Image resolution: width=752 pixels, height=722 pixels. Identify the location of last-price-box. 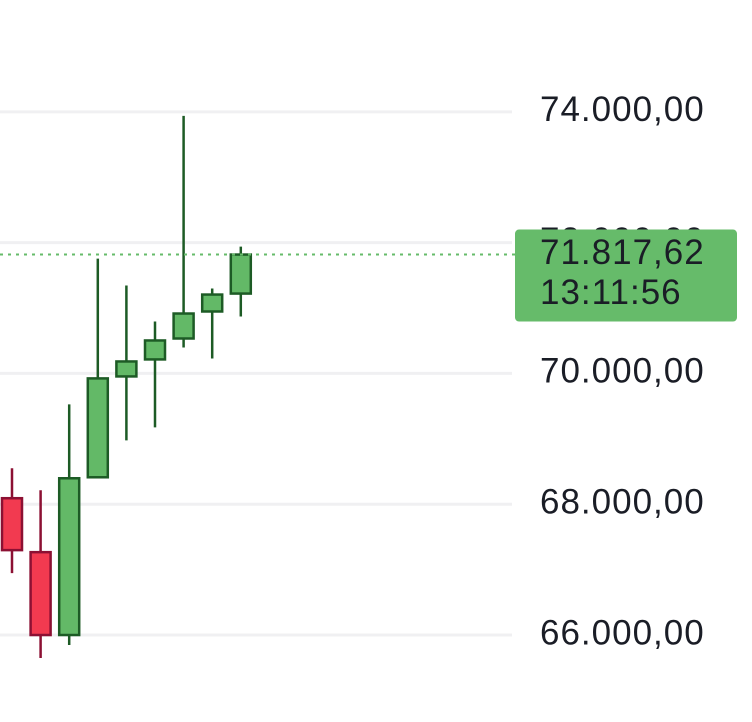
(626, 275).